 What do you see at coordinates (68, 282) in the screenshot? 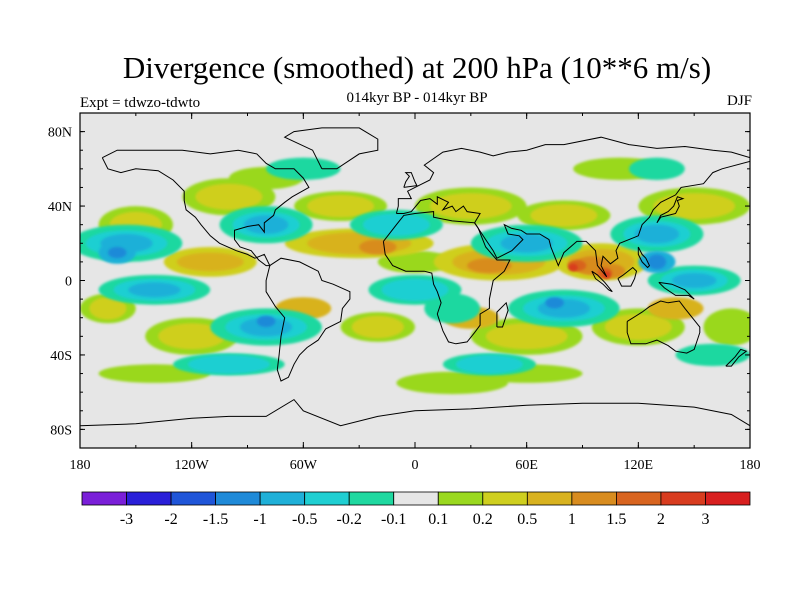
I see `lat-tick-label: 0` at bounding box center [68, 282].